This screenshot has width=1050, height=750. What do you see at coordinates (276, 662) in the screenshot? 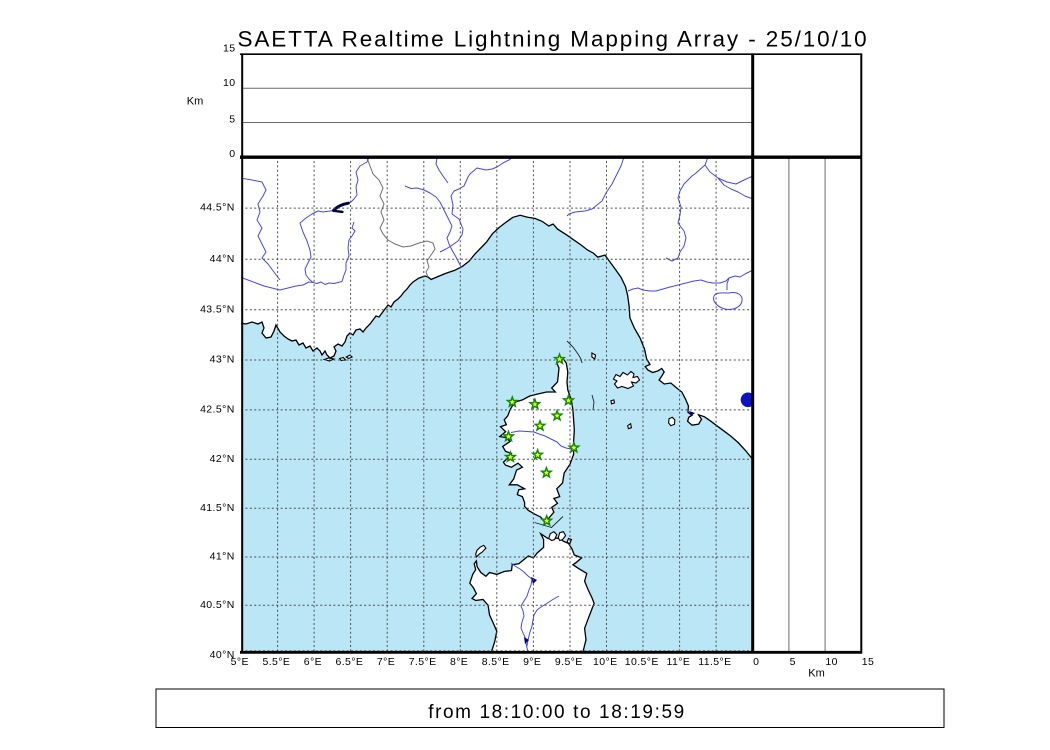
I see `svg-text: 5.5°E` at bounding box center [276, 662].